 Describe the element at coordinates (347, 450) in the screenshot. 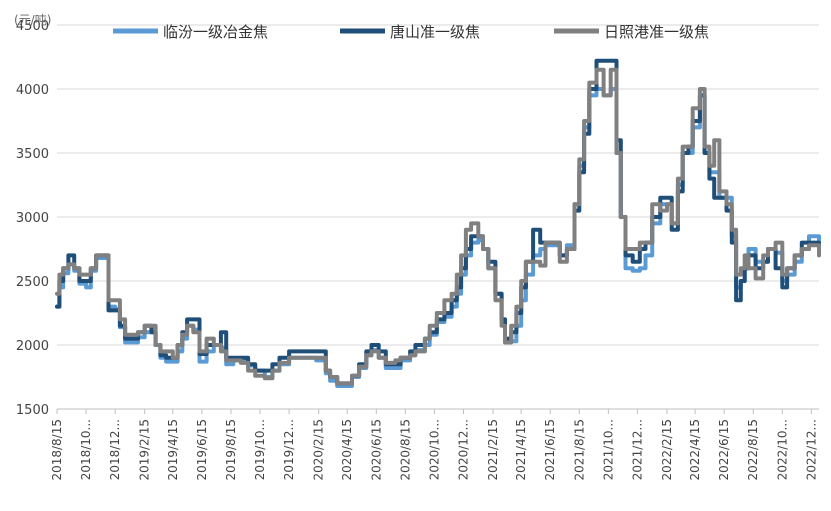

I see `x-tick-label: 2020/4/15` at that location.